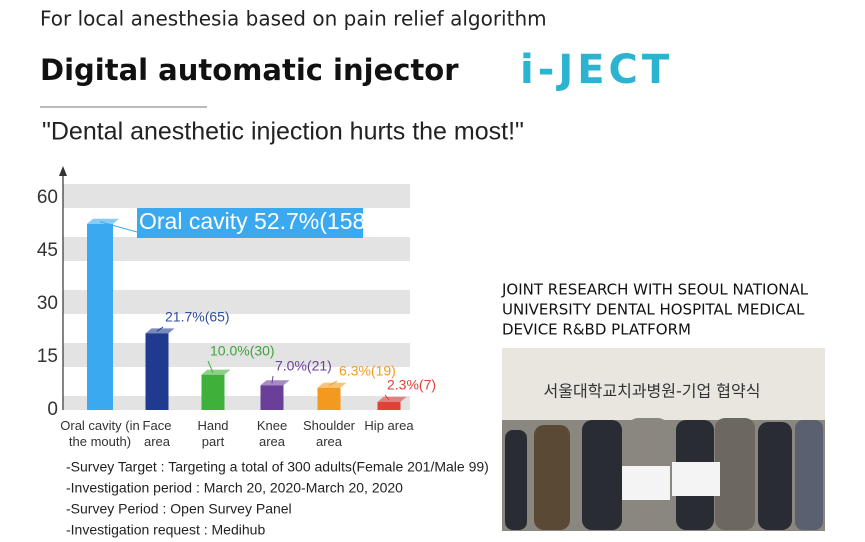 The width and height of the screenshot is (865, 542). I want to click on x-tick-label: Oral cavity (in the mouth), so click(100, 433).